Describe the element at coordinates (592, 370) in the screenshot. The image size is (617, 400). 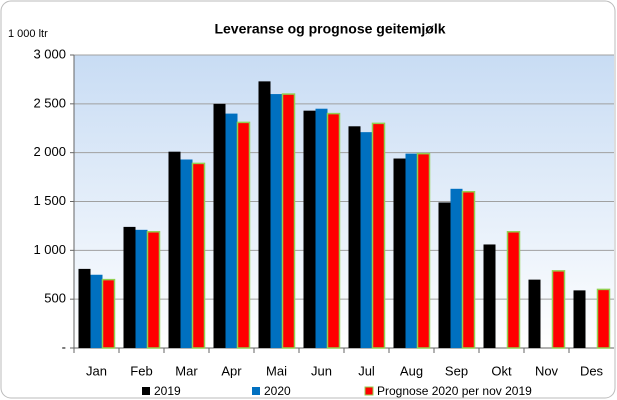
I see `x-tick-label: Des` at that location.